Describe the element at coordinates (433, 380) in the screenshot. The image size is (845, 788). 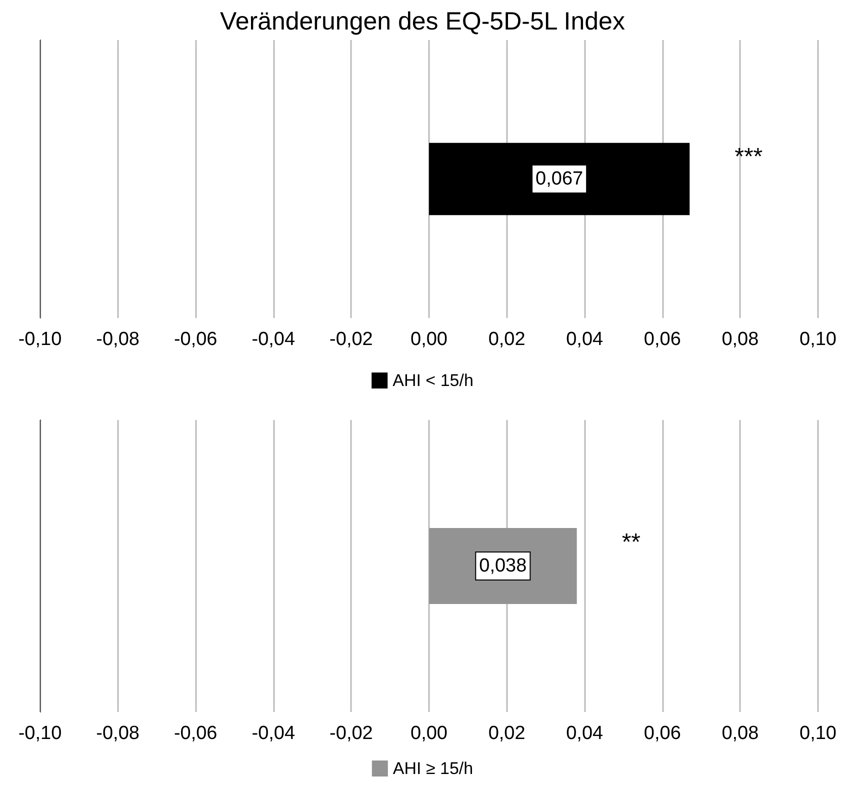
I see `legend-label: AHI < 15/h` at that location.